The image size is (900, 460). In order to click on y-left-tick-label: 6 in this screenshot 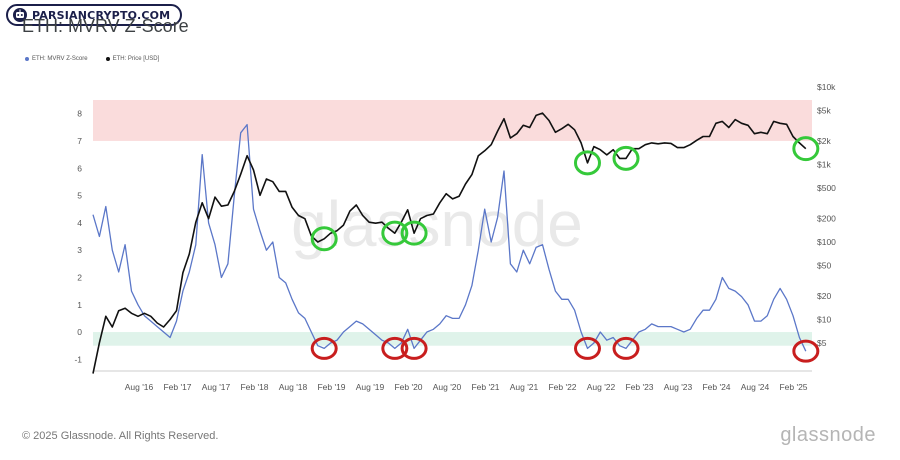, I will do `click(79, 168)`.